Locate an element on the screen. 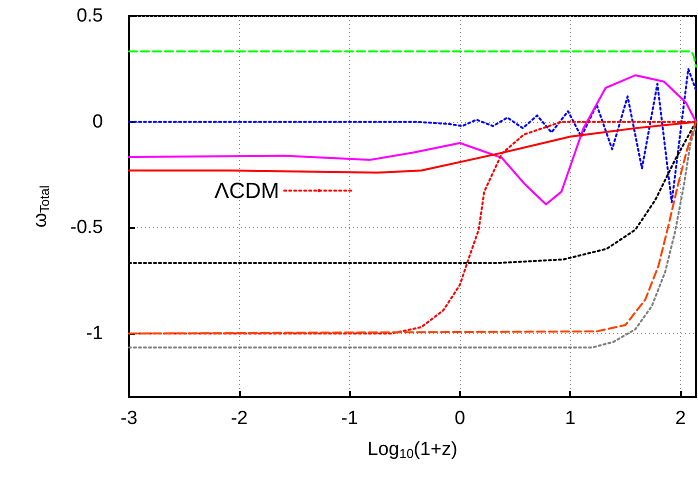  x-tick-label: 1 is located at coordinates (570, 418).